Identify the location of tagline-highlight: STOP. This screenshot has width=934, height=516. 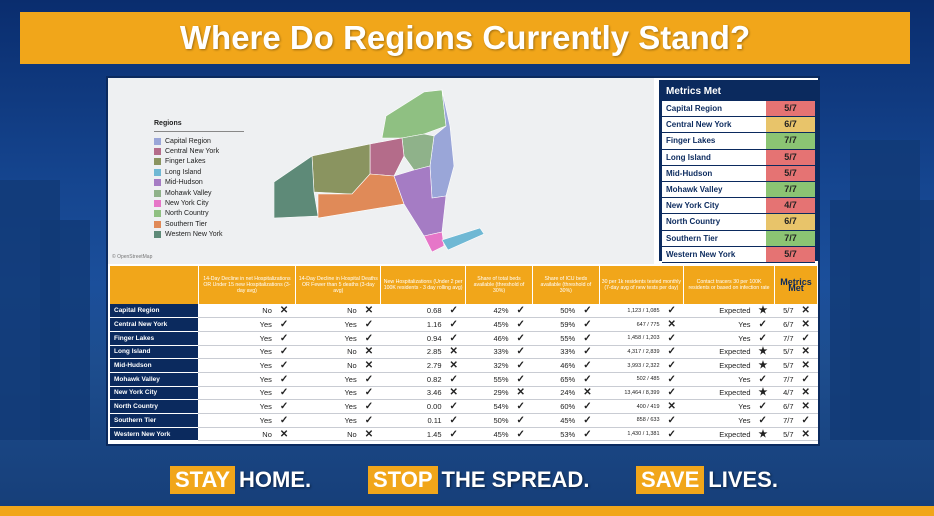
(403, 480).